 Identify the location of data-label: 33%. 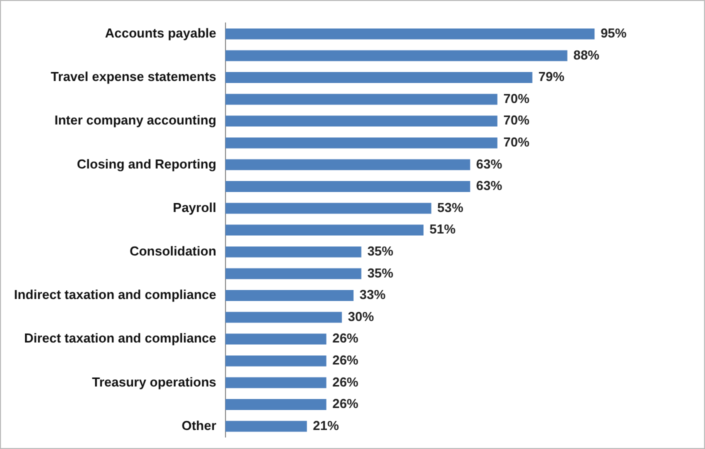
(373, 294).